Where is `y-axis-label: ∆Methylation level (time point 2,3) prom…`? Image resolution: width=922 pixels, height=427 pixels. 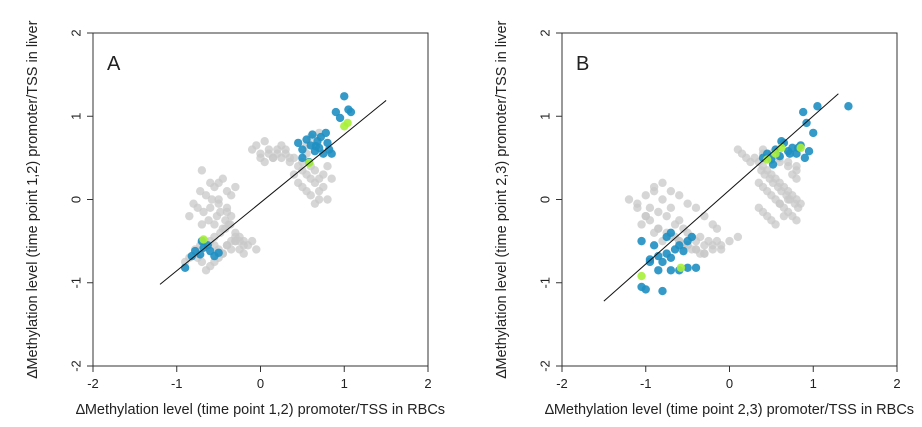 y-axis-label: ∆Methylation level (time point 2,3) prom… is located at coordinates (502, 199).